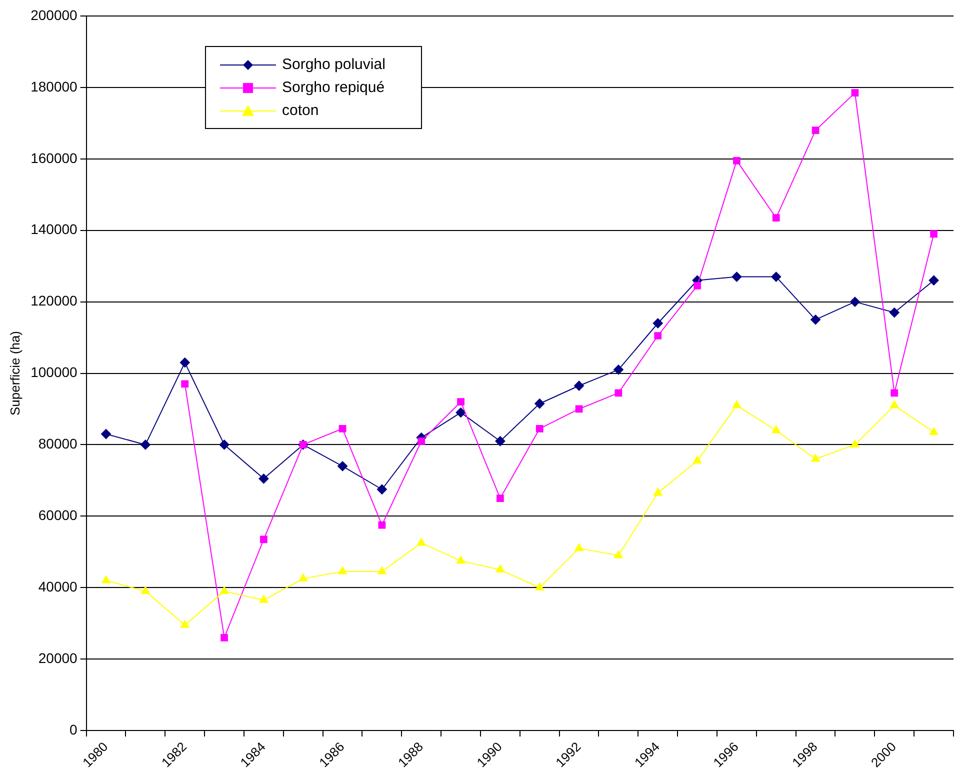  I want to click on y-tick-label: 200000, so click(54, 14).